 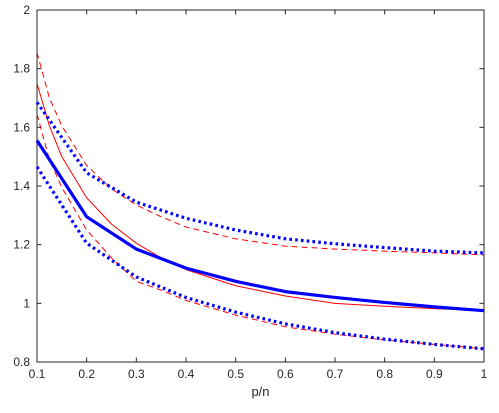 I want to click on y-tick-label: 2, so click(x=26, y=10).